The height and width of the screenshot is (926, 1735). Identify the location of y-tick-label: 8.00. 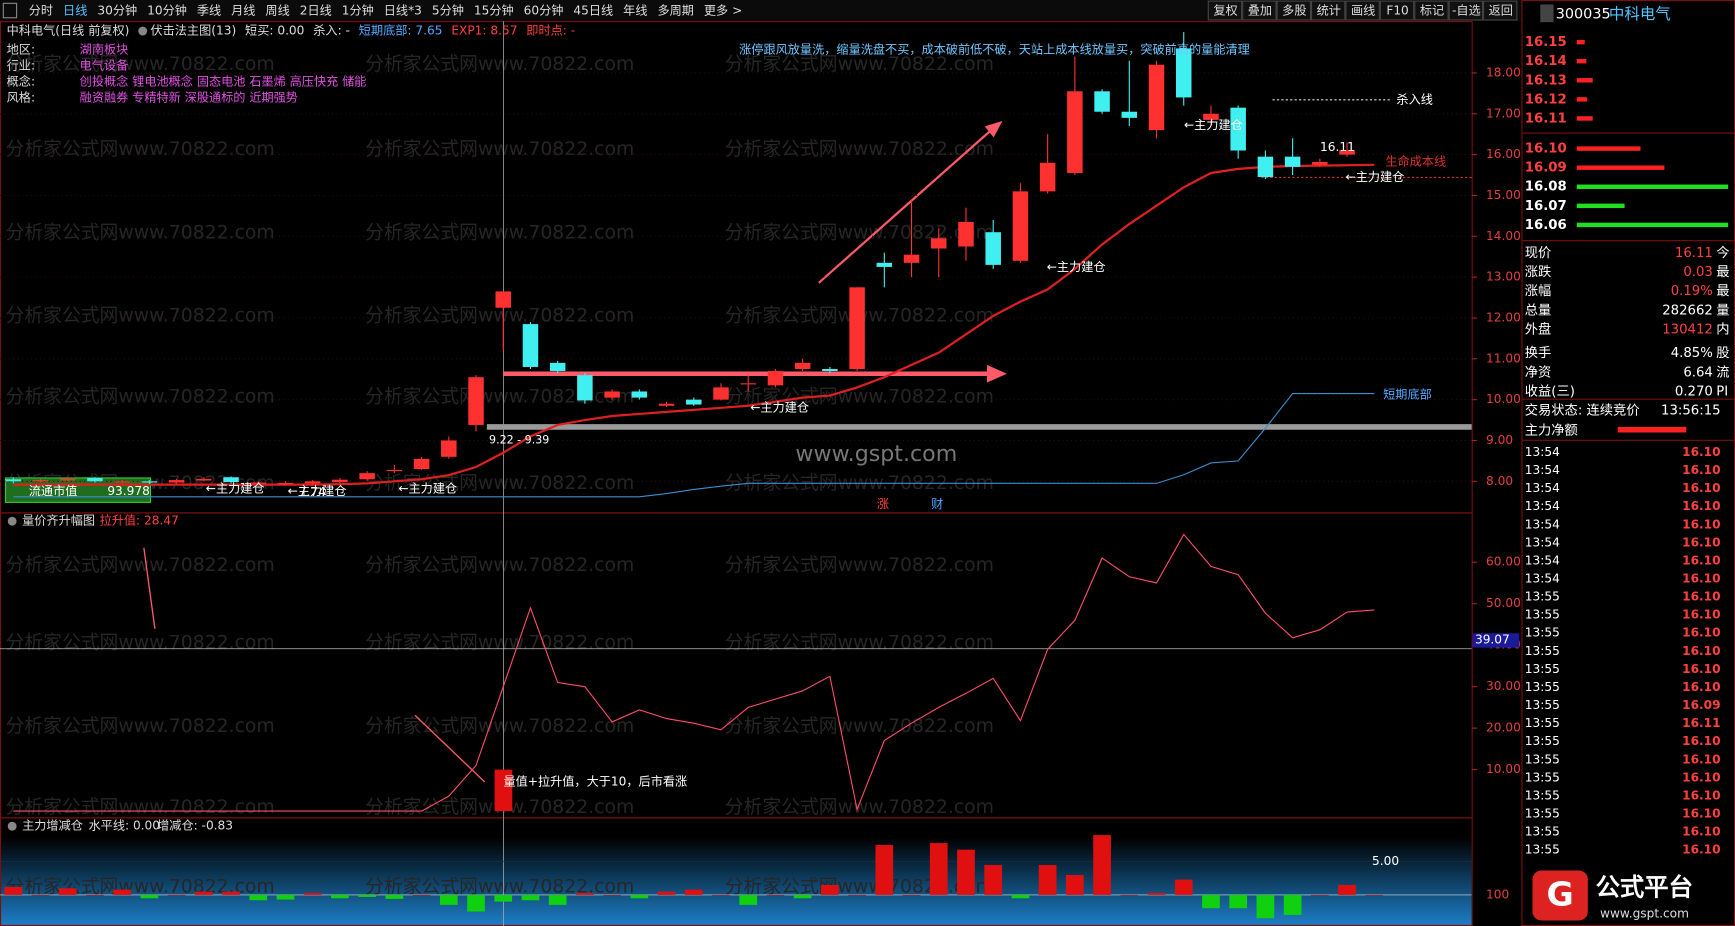
(1499, 481).